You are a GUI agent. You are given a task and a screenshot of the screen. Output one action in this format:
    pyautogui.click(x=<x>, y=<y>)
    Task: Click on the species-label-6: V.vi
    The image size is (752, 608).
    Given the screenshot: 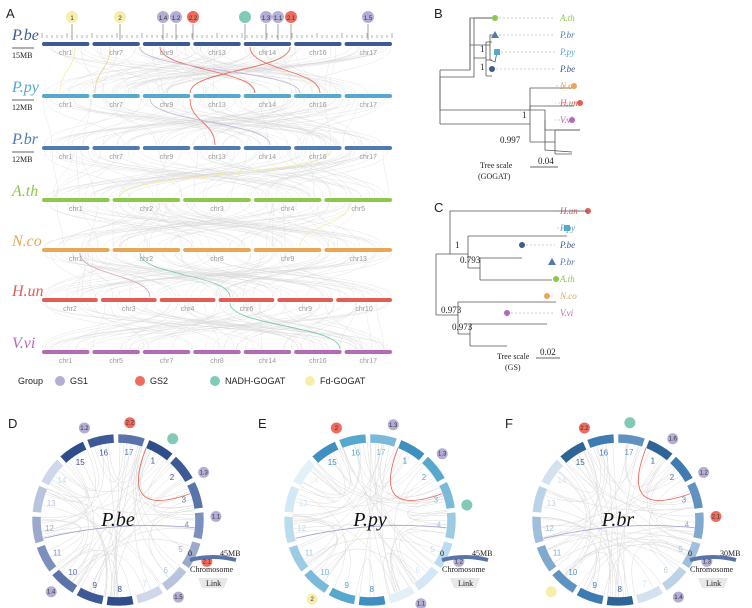 What is the action you would take?
    pyautogui.click(x=23, y=343)
    